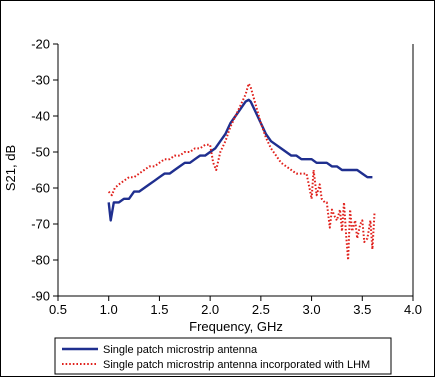 This screenshot has width=435, height=377. Describe the element at coordinates (58, 309) in the screenshot. I see `x-tick-label: 0.5` at that location.